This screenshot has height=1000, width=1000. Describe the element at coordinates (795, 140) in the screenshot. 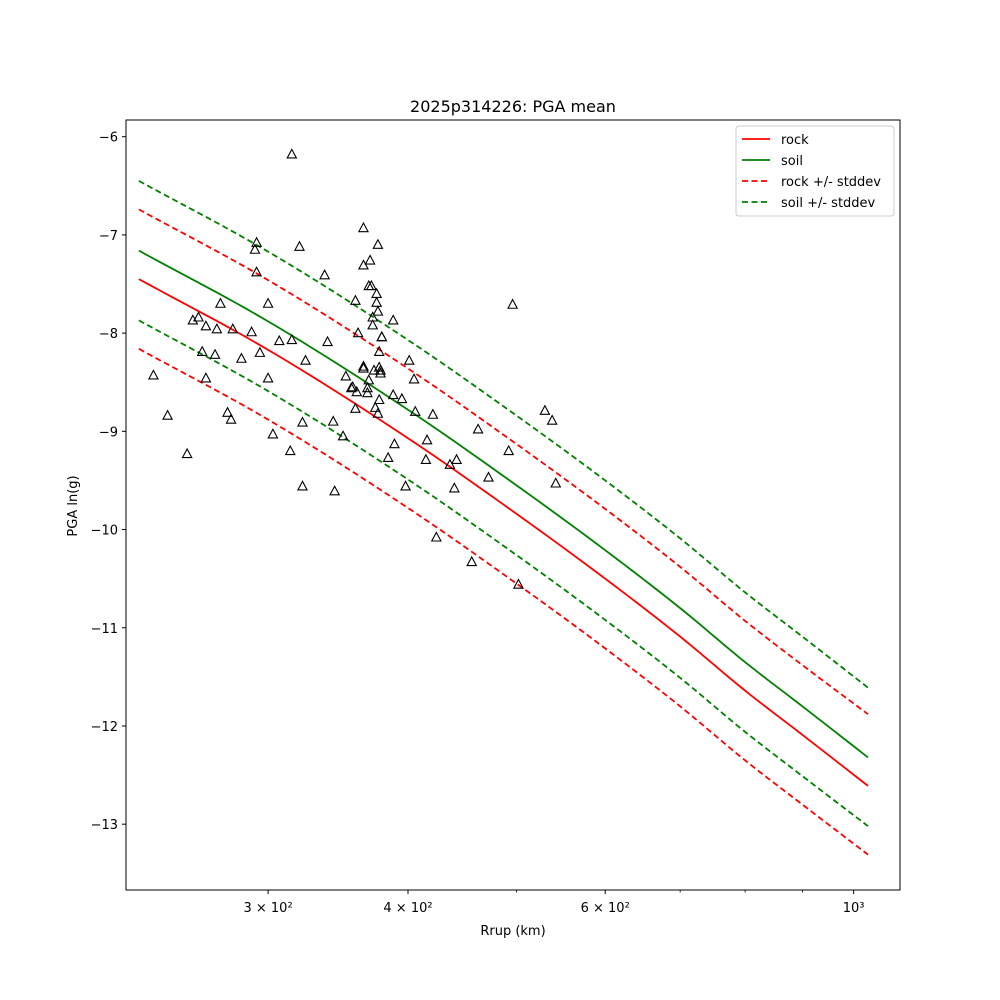

I see `legend-label: rock` at that location.